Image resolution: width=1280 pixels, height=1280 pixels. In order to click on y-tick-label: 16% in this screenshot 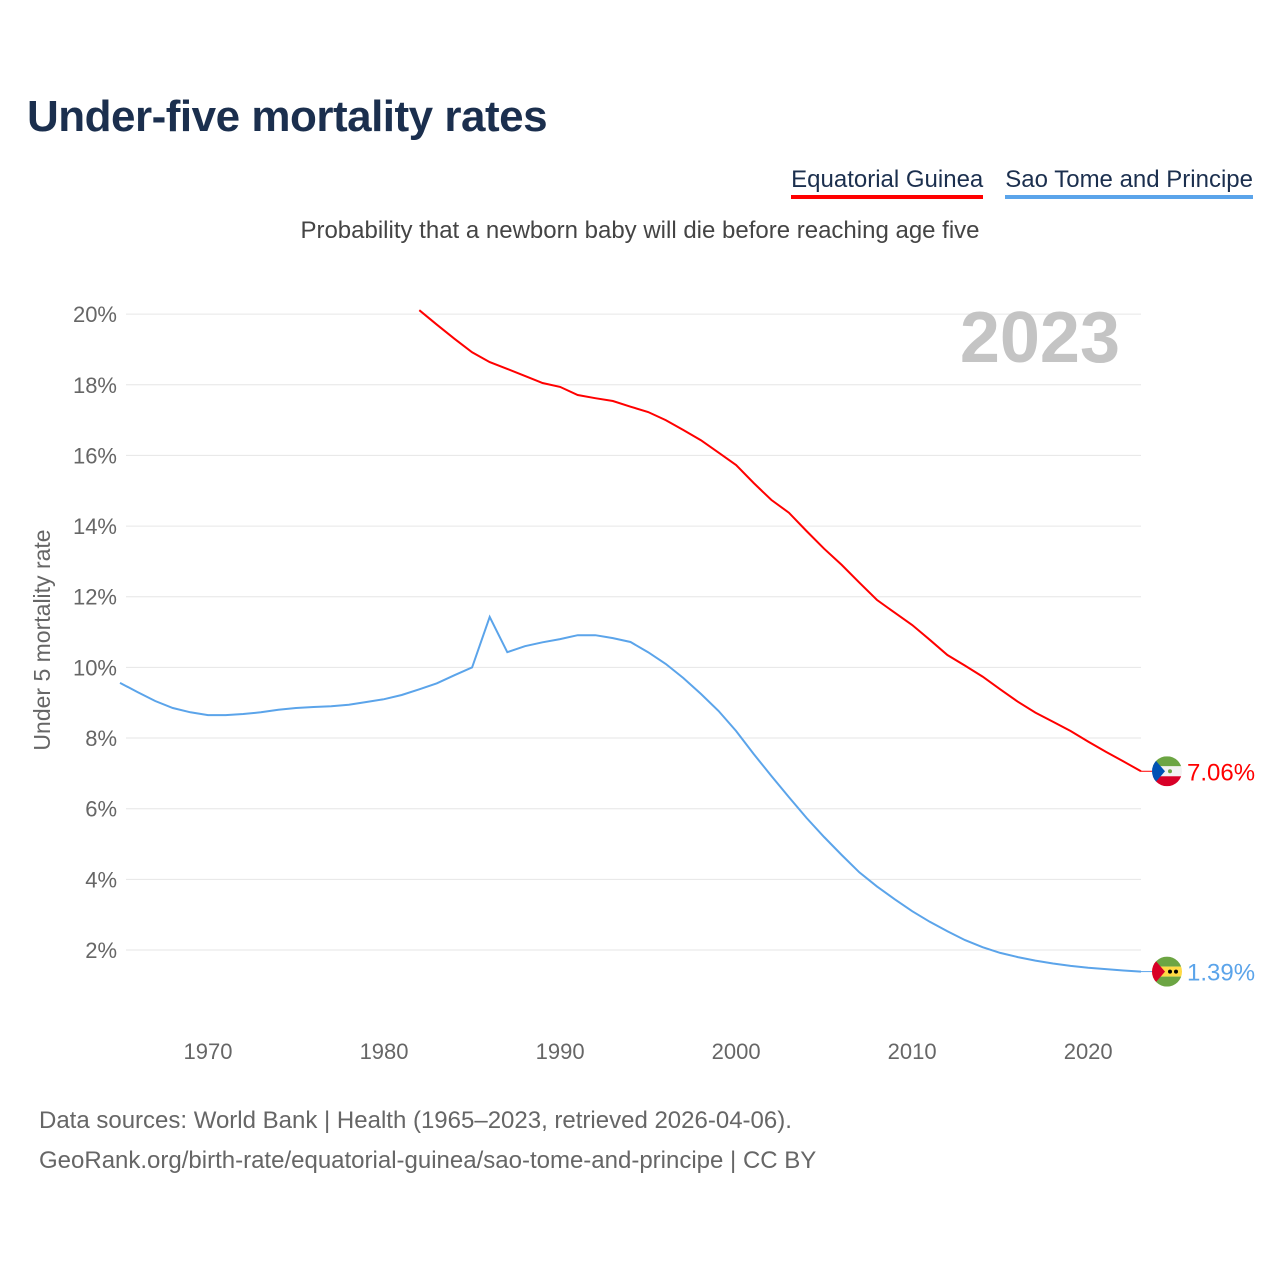, I will do `click(95, 455)`.